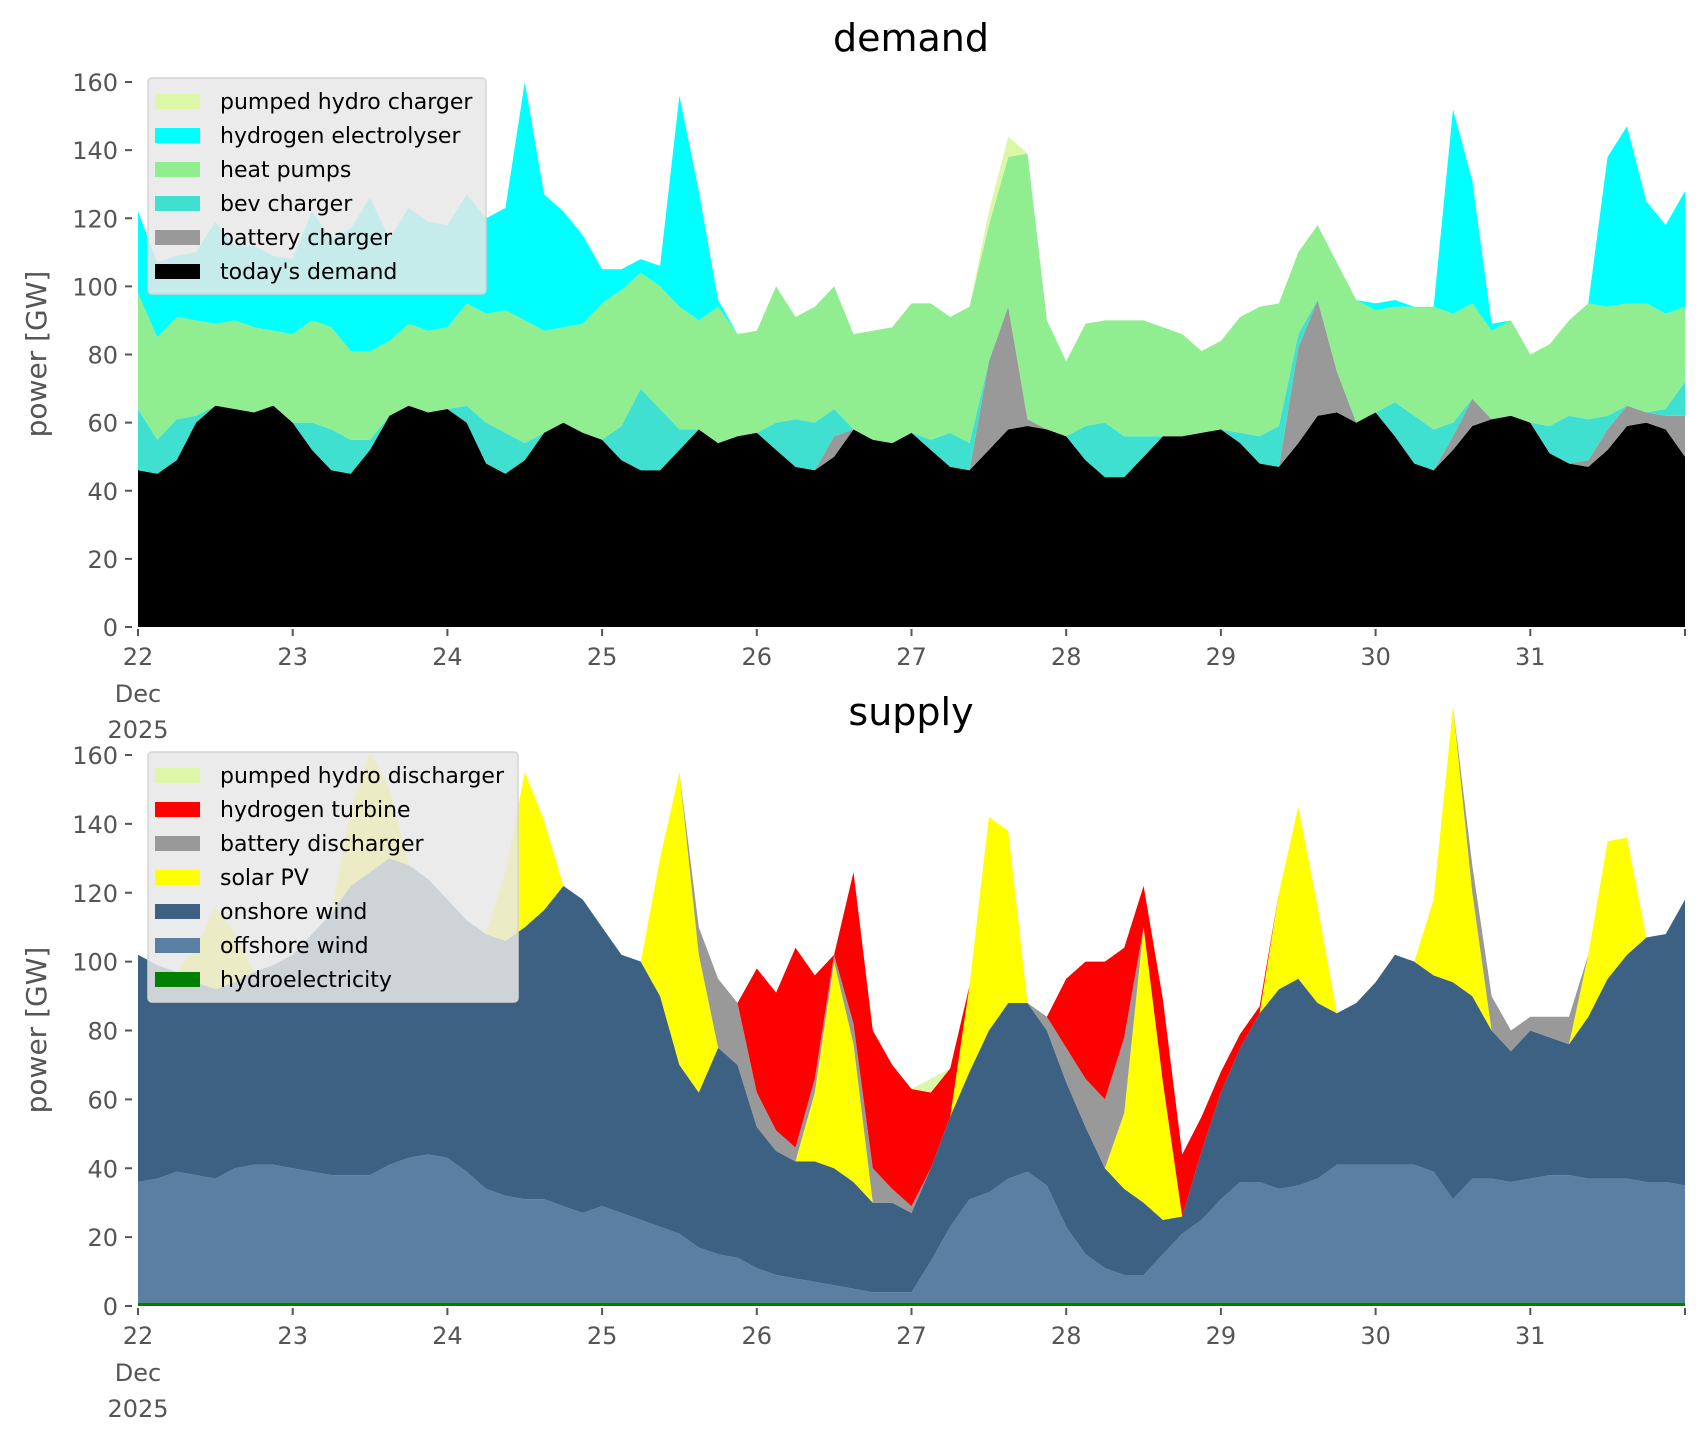  What do you see at coordinates (911, 38) in the screenshot?
I see `chart-title: demand` at bounding box center [911, 38].